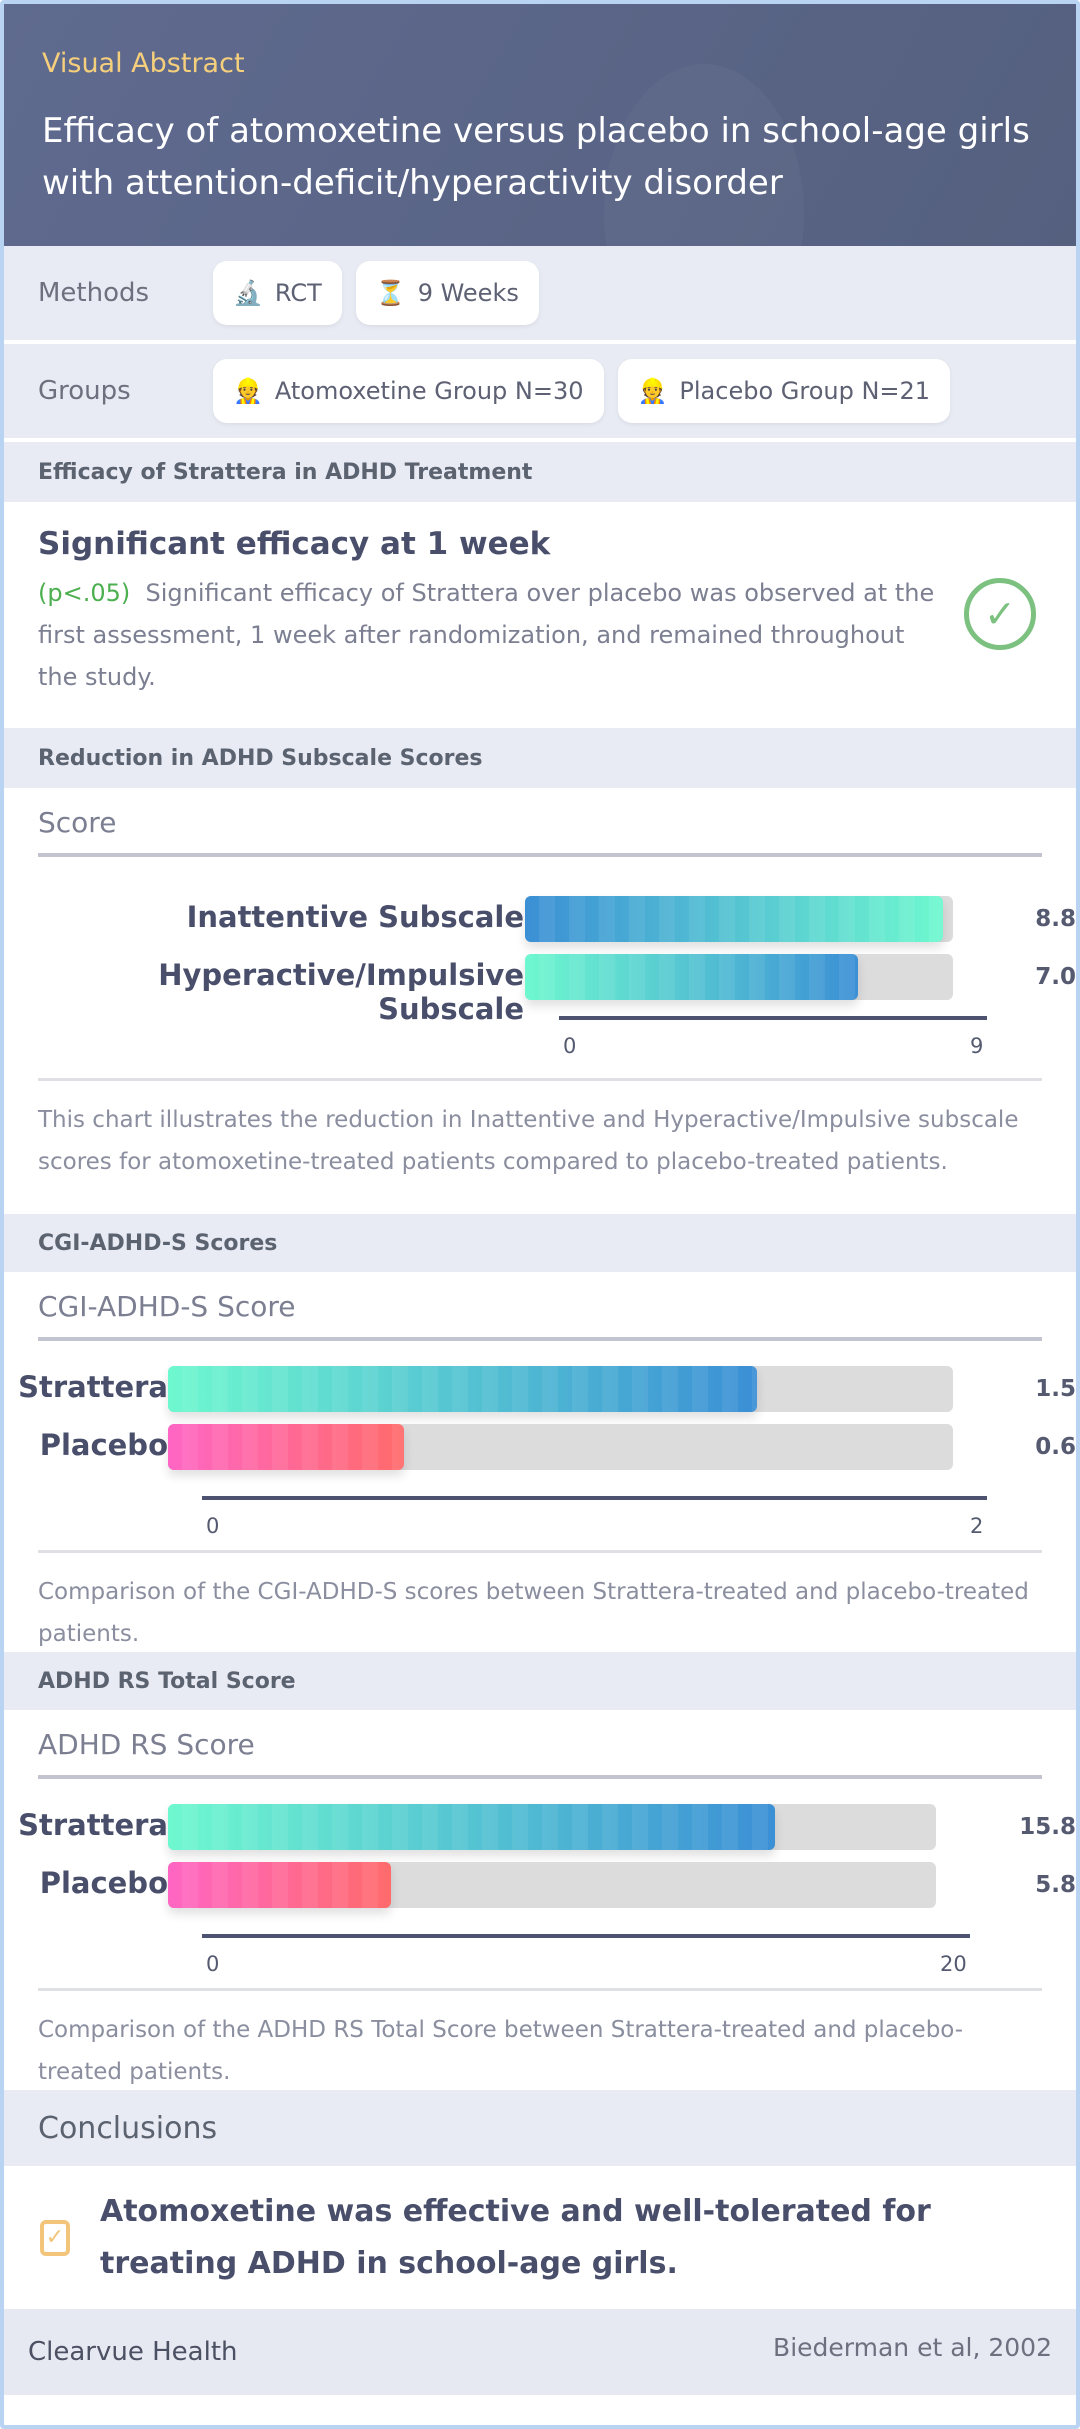 The height and width of the screenshot is (2429, 1080). I want to click on bar-value: 7.0, so click(1055, 977).